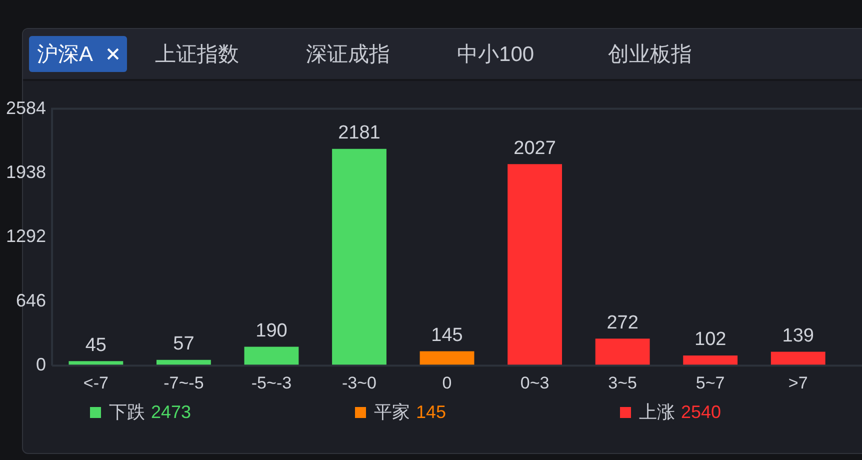  Describe the element at coordinates (410, 412) in the screenshot. I see `text: 平家 145` at that location.